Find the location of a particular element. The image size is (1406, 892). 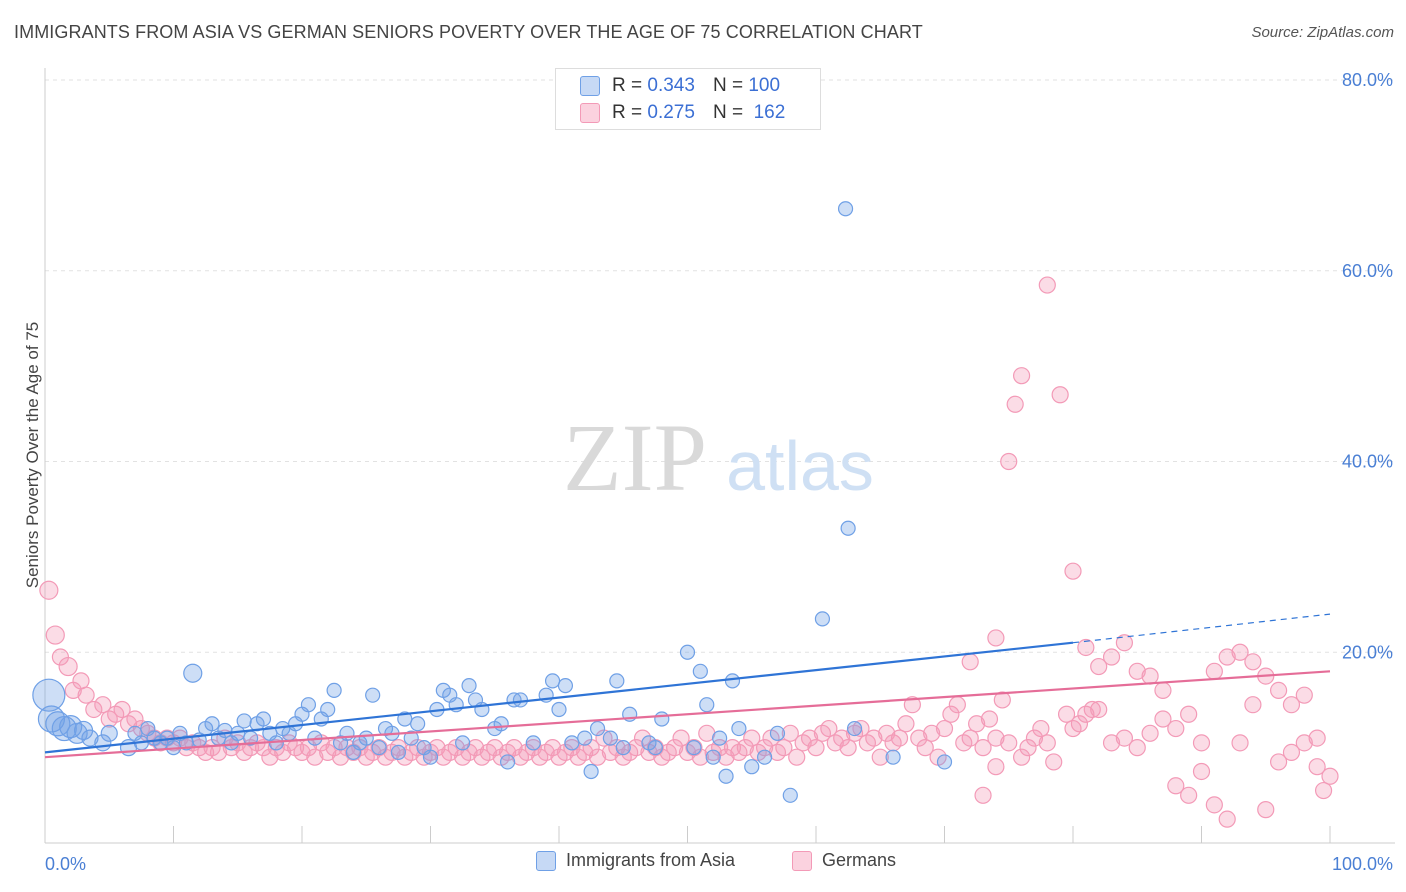

y-tick-label: 40.0% is located at coordinates (1367, 462).